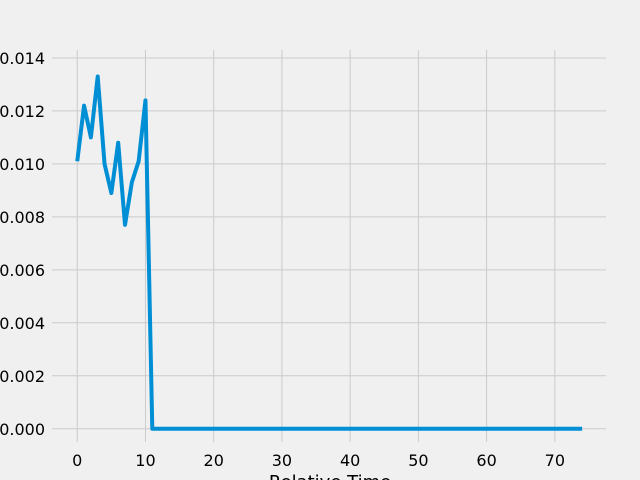 The width and height of the screenshot is (640, 480). Describe the element at coordinates (22, 164) in the screenshot. I see `y-tick-label: 0.010` at that location.